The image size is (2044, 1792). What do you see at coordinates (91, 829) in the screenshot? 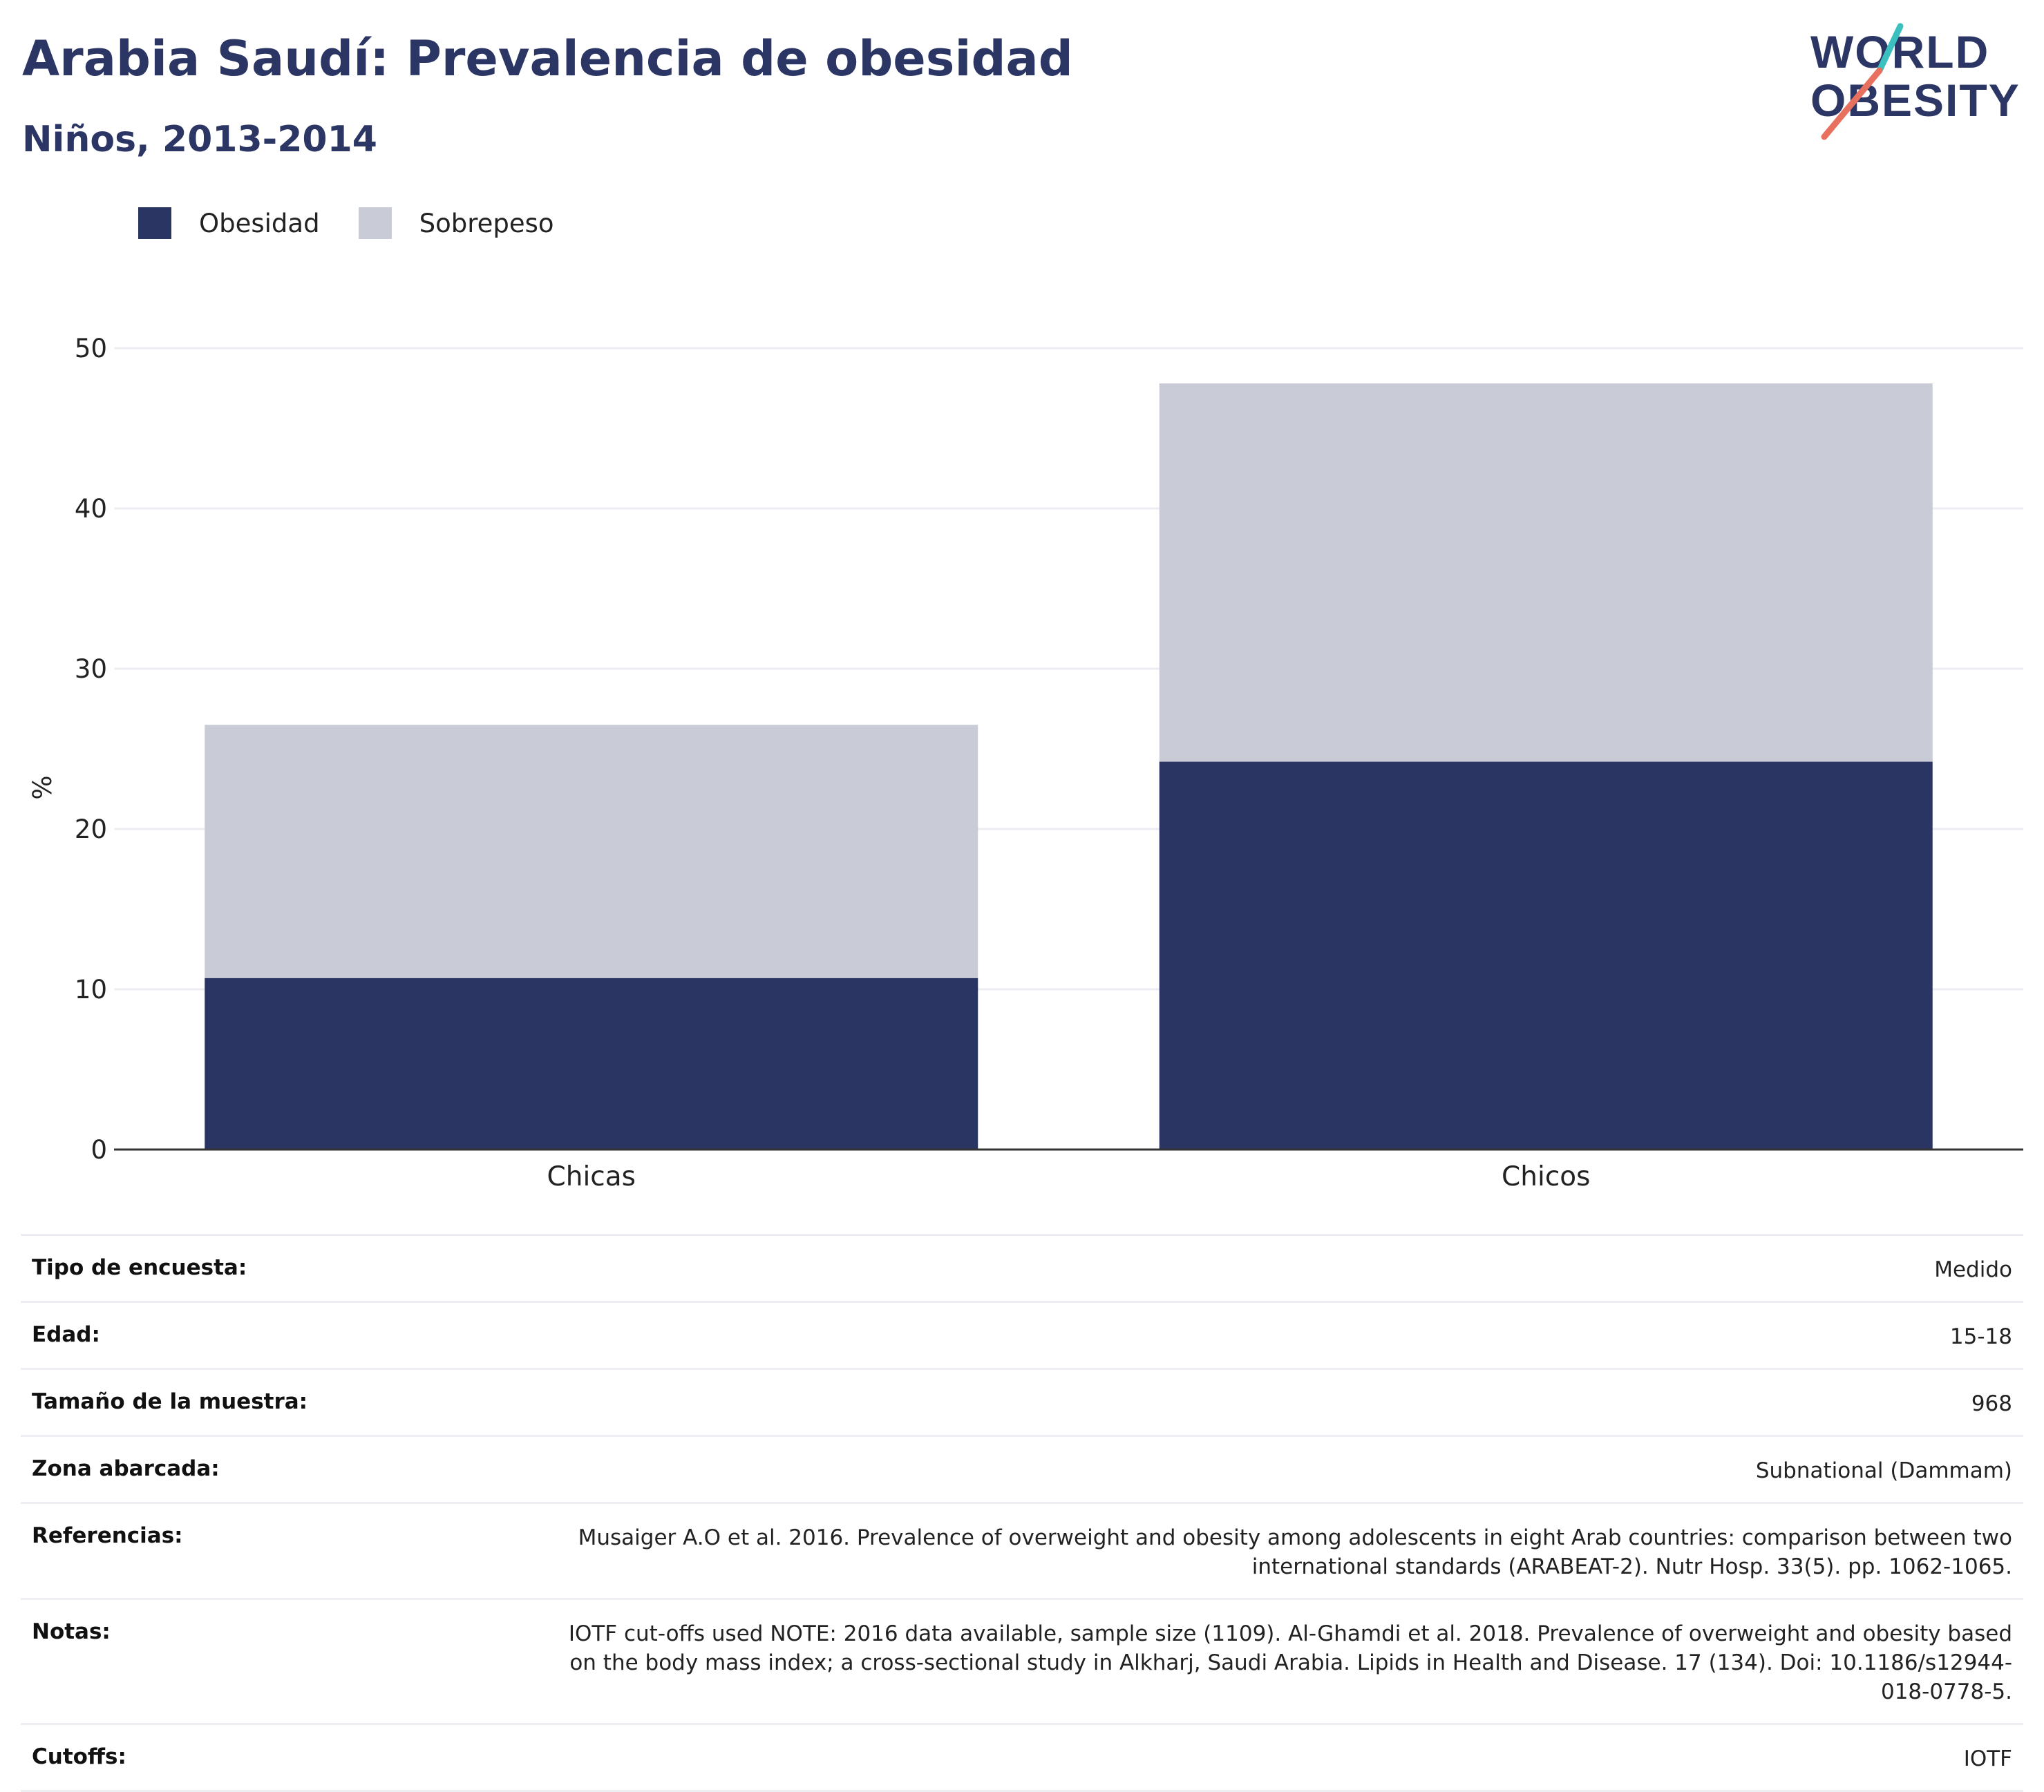
I see `y-tick-label: 20` at bounding box center [91, 829].